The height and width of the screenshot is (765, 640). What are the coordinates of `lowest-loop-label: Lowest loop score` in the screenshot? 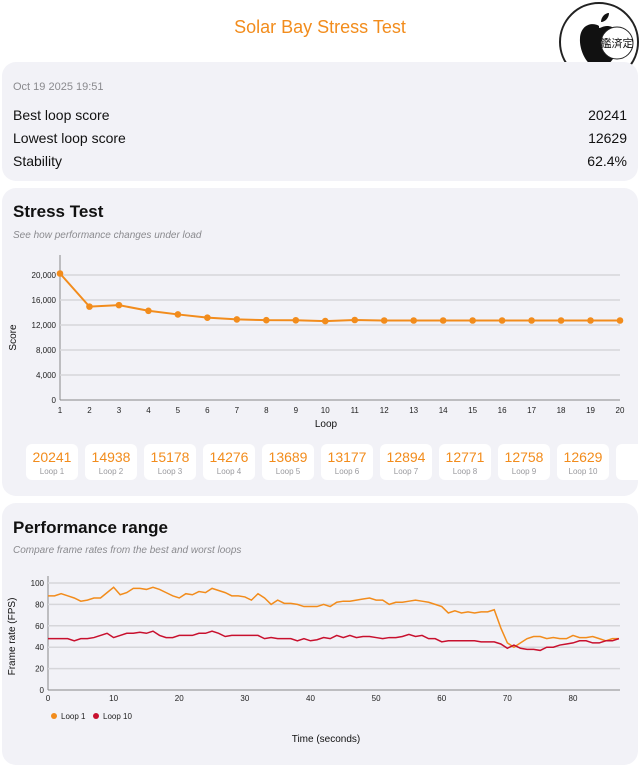 It's located at (69, 138).